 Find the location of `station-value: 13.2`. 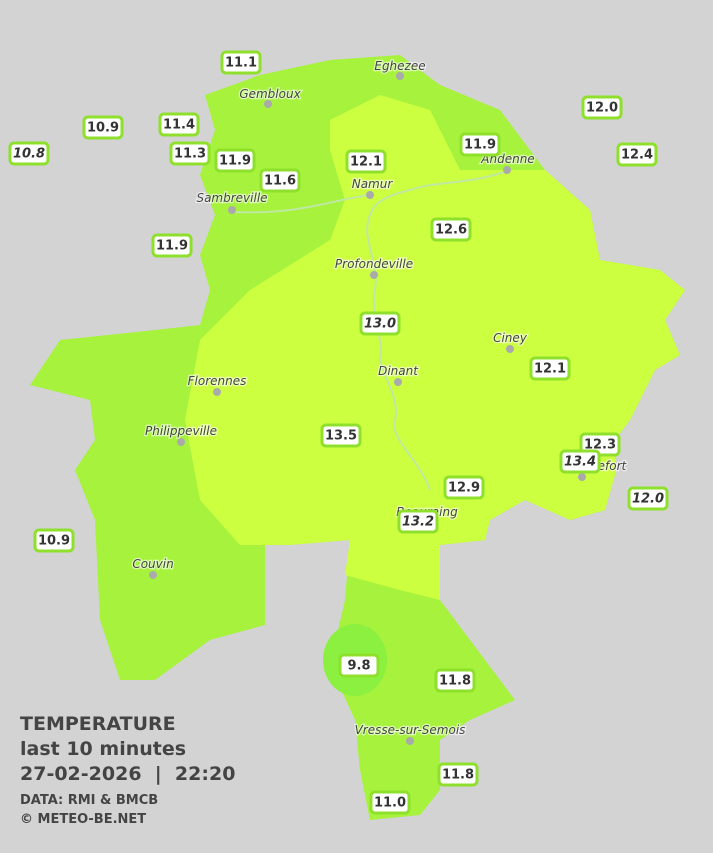

station-value: 13.2 is located at coordinates (418, 522).